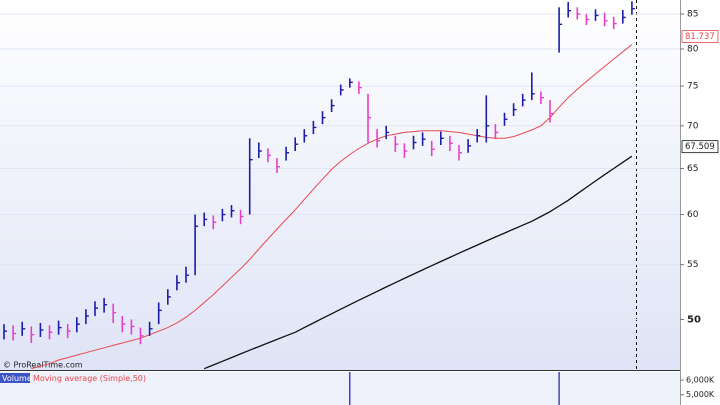 This screenshot has width=720, height=405. What do you see at coordinates (700, 394) in the screenshot?
I see `volume-tick-label: 5,000K` at bounding box center [700, 394].